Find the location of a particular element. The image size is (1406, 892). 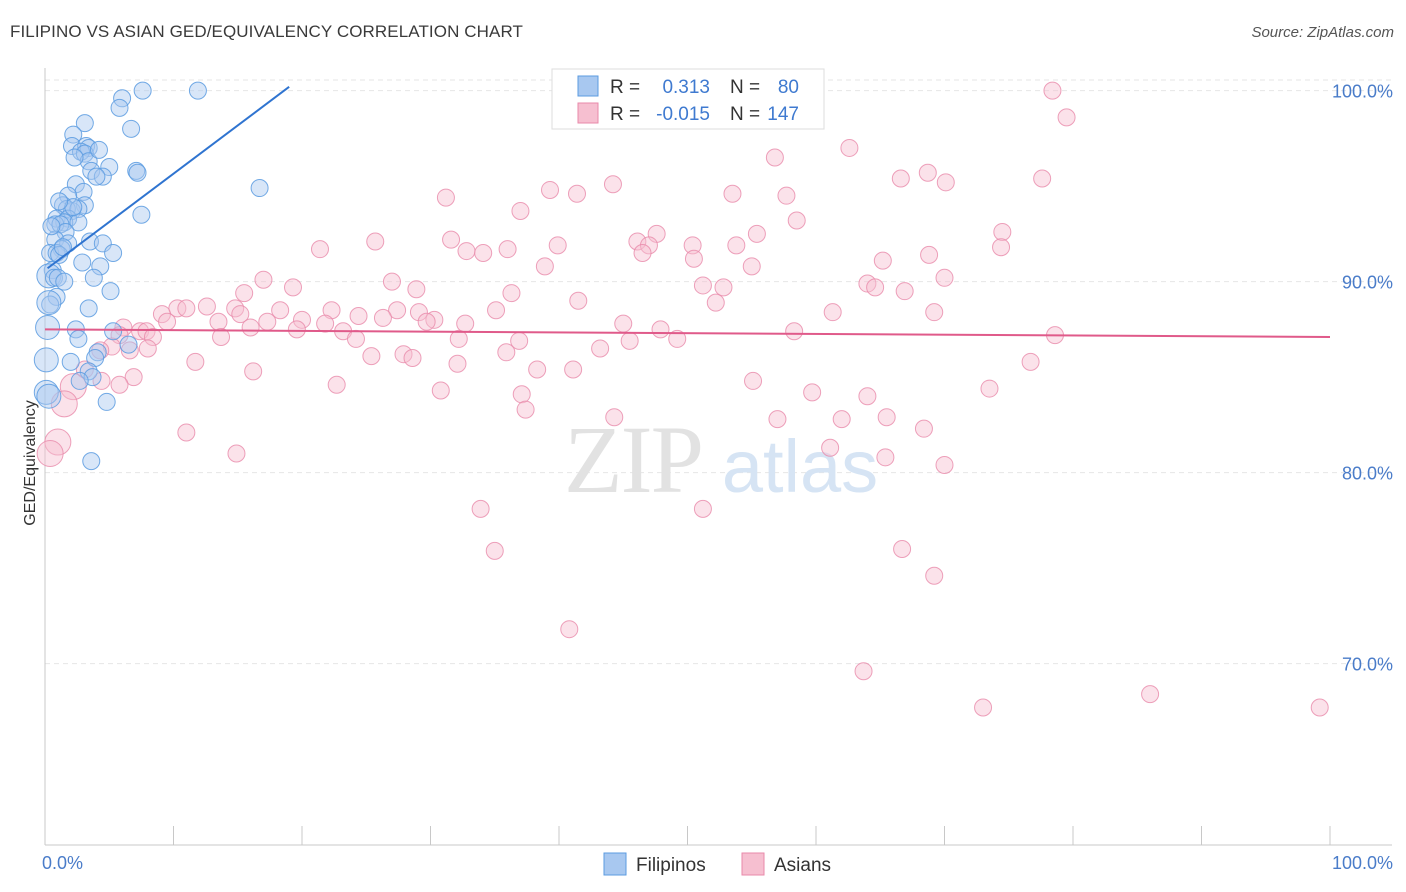

correlation-legend: R = 0.313 N = 80 R = -0.015 N = 147 is located at coordinates (688, 99).